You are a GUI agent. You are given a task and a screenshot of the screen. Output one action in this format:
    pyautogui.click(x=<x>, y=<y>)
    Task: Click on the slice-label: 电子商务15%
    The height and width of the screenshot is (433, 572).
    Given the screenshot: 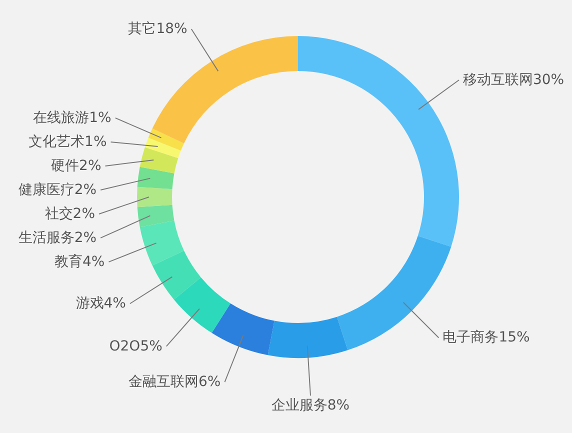 What is the action you would take?
    pyautogui.click(x=486, y=338)
    